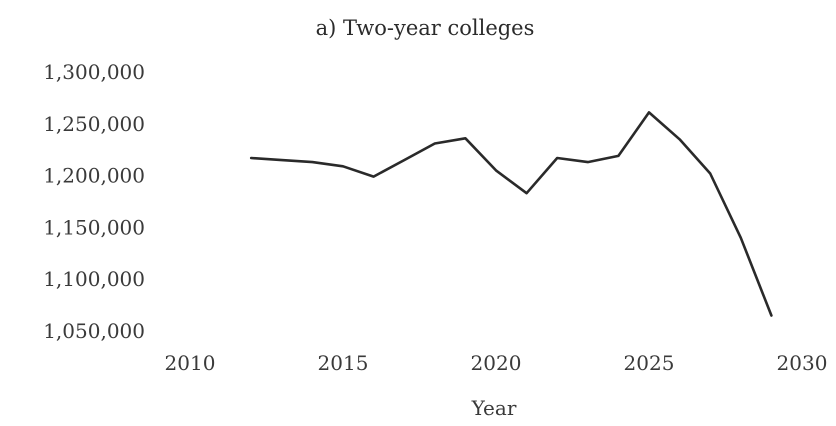  What do you see at coordinates (649, 363) in the screenshot?
I see `x-tick-label: 2025` at bounding box center [649, 363].